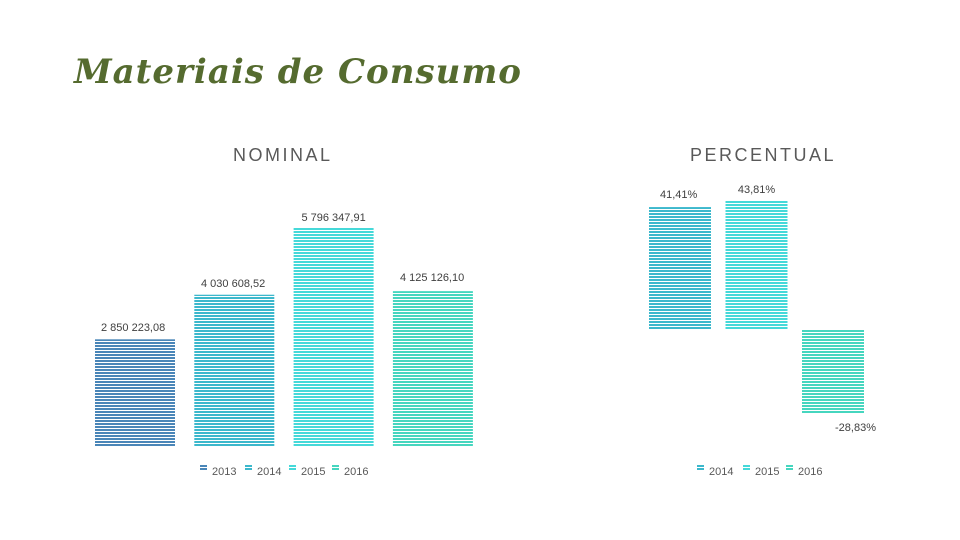  Describe the element at coordinates (432, 278) in the screenshot. I see `nominal-value-label-2016: 4 125 126,10` at that location.